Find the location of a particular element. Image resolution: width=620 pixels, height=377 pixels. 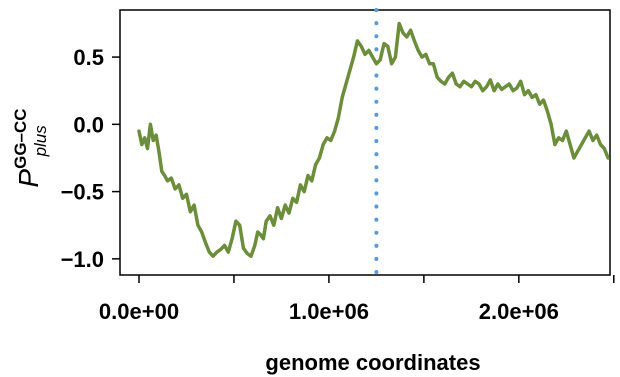

x-axis-title: genome coordinates is located at coordinates (372, 362).